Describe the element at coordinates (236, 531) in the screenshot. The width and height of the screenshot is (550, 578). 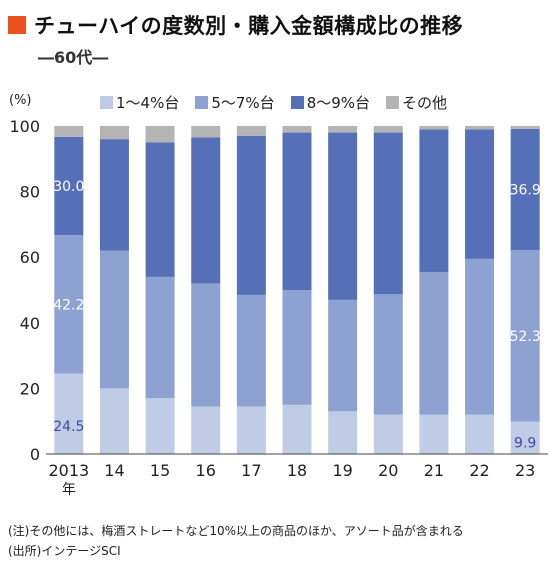
I see `footnote: (注)その他には、梅酒ストレートなど10%以上の商品のほか、アソート品が含まれる` at that location.